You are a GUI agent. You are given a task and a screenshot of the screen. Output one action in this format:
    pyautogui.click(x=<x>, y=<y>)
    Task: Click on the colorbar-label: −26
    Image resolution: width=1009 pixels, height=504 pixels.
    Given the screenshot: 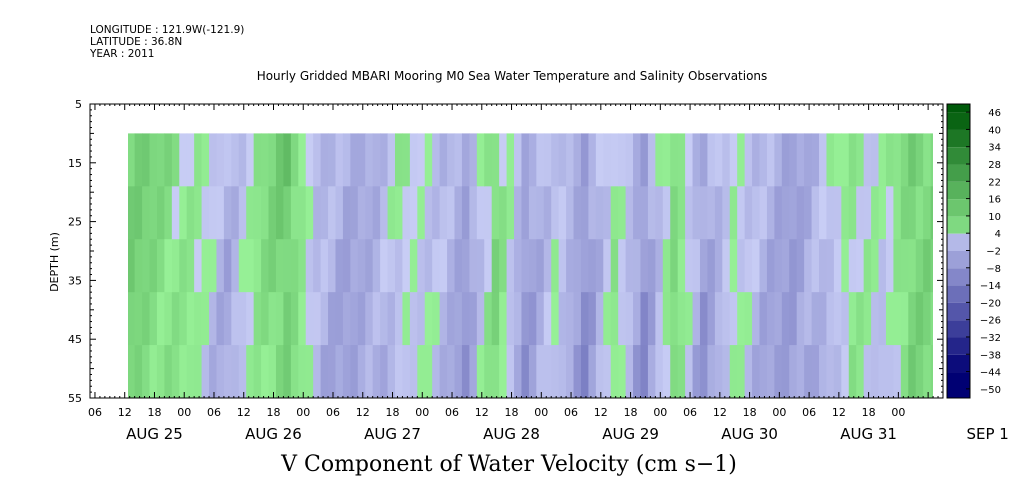 What is the action you would take?
    pyautogui.click(x=990, y=321)
    